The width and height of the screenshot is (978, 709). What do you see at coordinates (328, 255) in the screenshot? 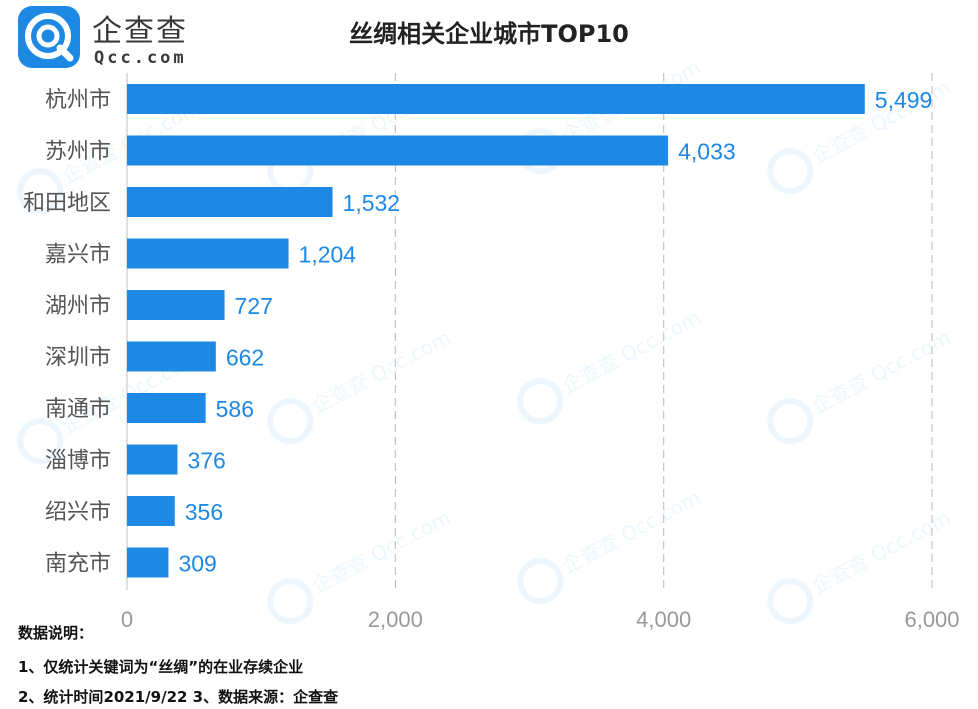
I see `value-label: 1,204` at bounding box center [328, 255].